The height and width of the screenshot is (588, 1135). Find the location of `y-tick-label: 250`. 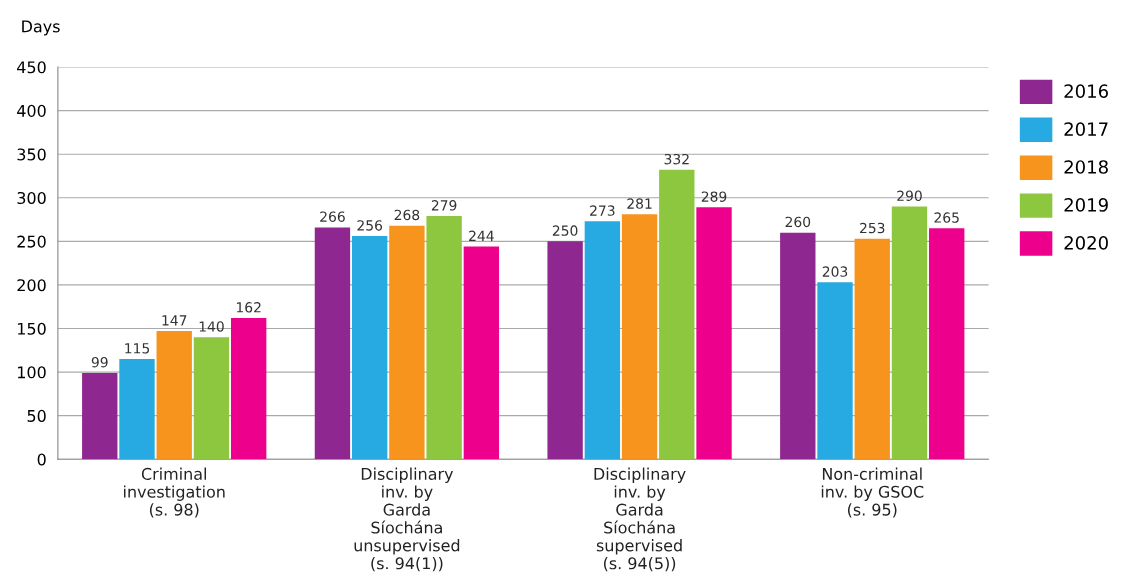

y-tick-label: 250 is located at coordinates (31, 241).